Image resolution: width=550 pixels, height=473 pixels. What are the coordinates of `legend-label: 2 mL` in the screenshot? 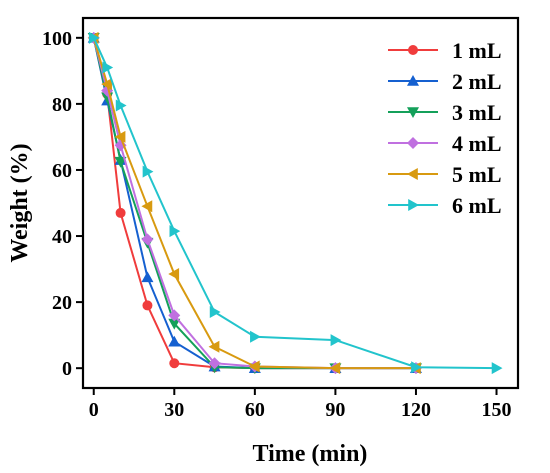 It's located at (477, 81).